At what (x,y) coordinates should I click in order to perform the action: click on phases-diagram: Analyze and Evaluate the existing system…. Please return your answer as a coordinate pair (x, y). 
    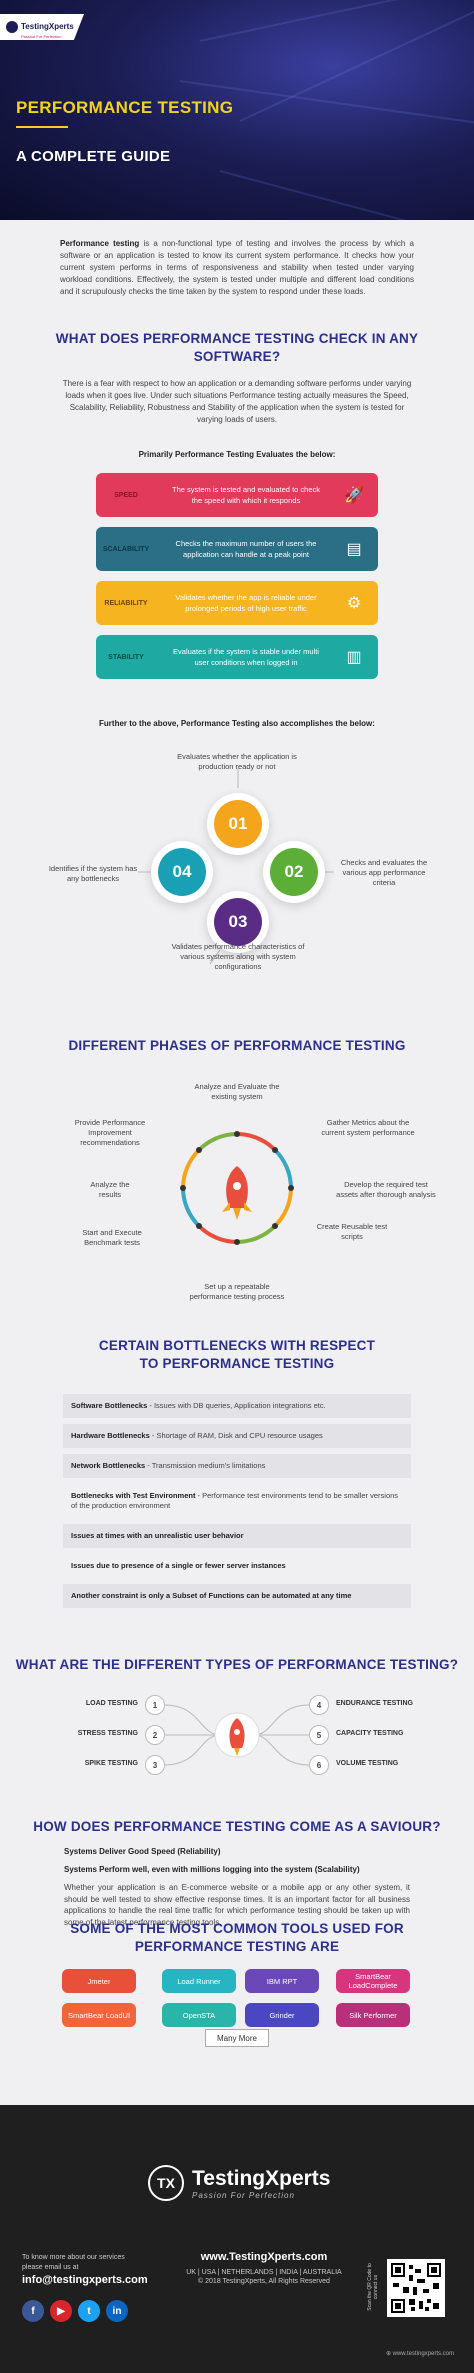
    Looking at the image, I should click on (237, 1190).